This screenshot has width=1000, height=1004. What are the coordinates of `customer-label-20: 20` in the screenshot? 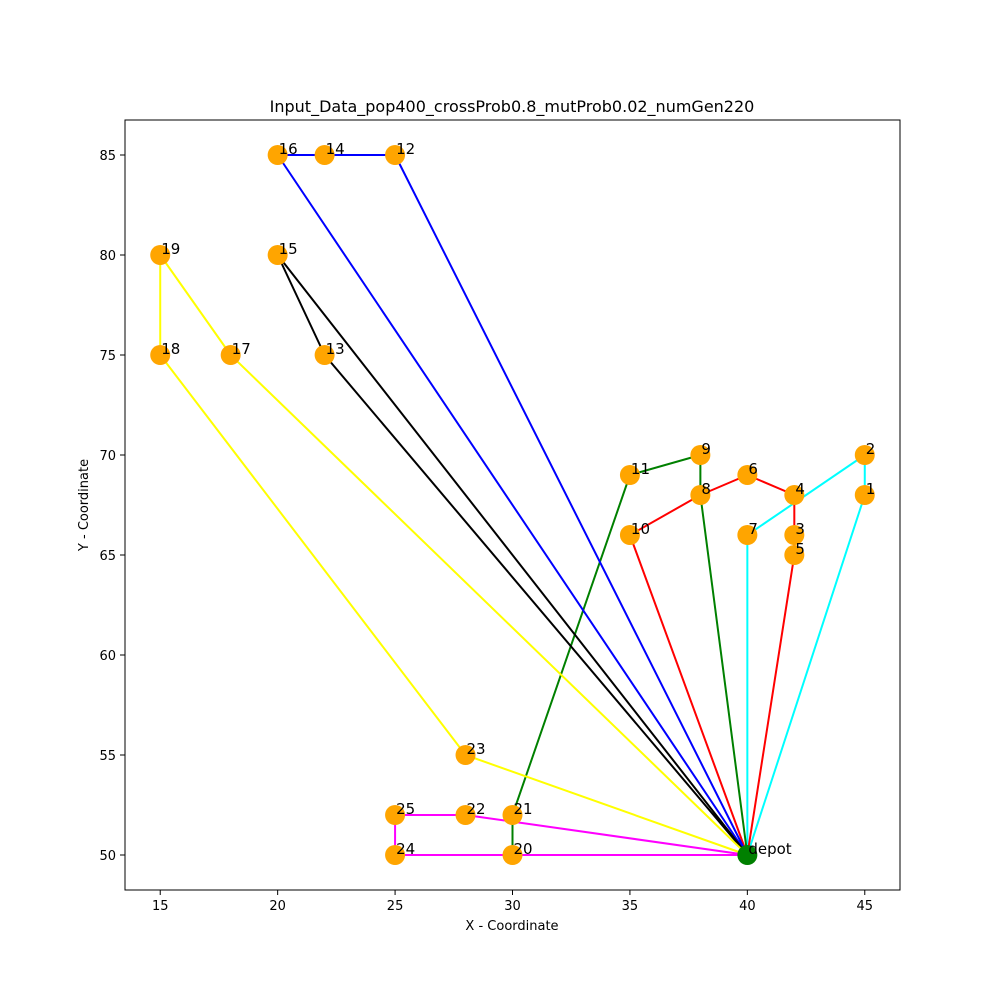 It's located at (523, 849).